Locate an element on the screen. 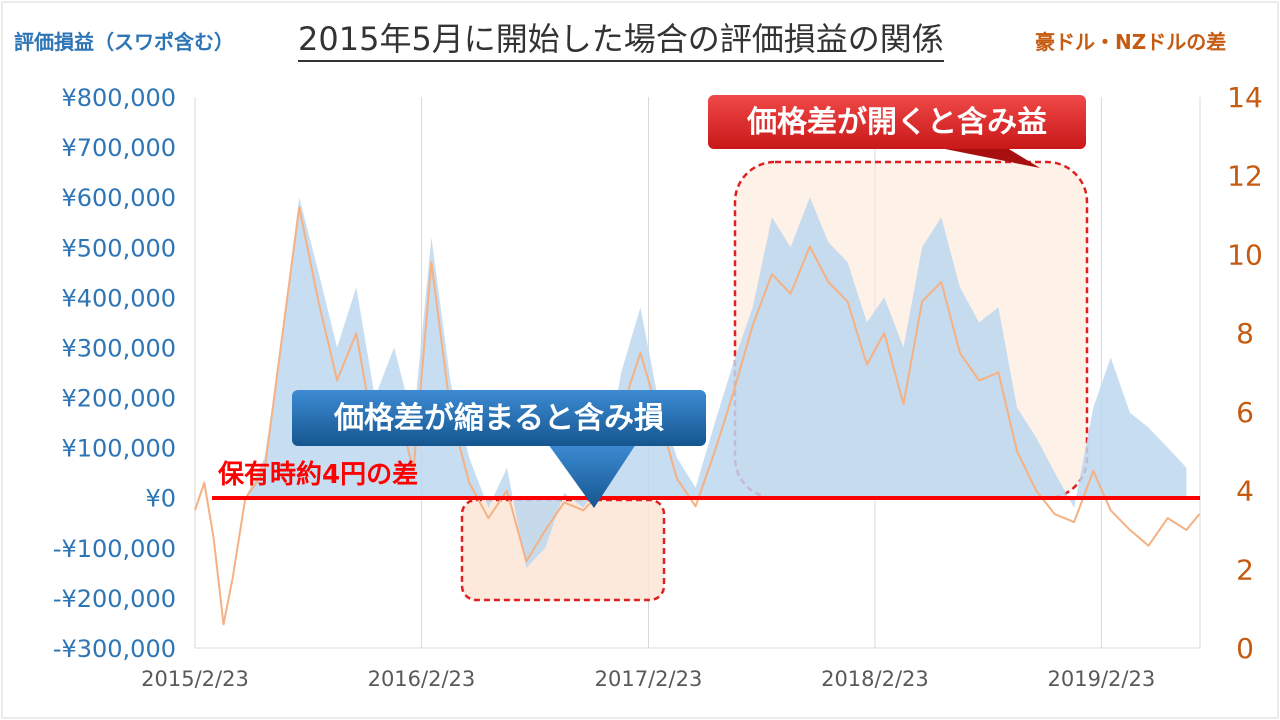 The height and width of the screenshot is (720, 1280). y-right-tick-label: 4 is located at coordinates (1245, 491).